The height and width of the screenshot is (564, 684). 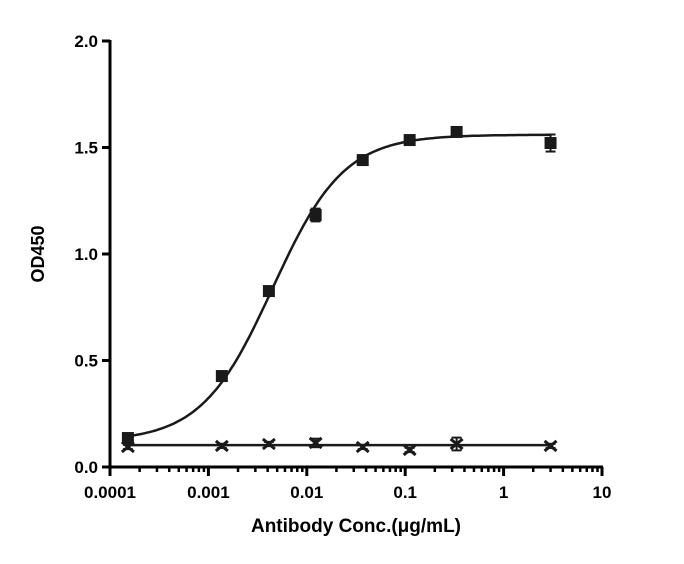 I want to click on x-tick-label: 0.1, so click(x=405, y=492).